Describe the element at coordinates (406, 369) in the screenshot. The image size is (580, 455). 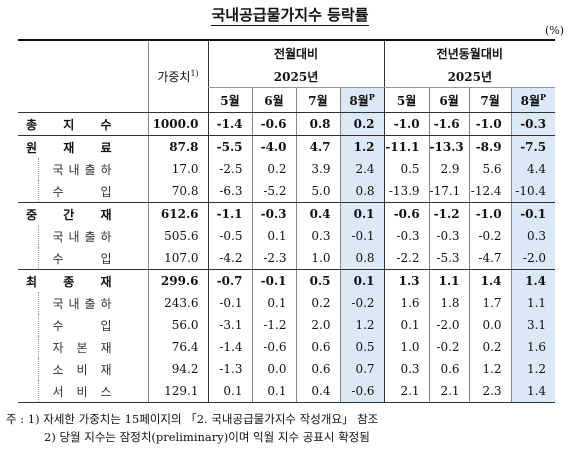
I see `cell-yoy: 0.3` at that location.